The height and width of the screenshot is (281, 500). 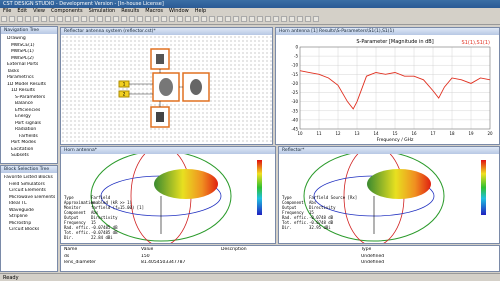 What do you see at coordinates (39, 11) in the screenshot?
I see `menu-item: View` at bounding box center [39, 11].